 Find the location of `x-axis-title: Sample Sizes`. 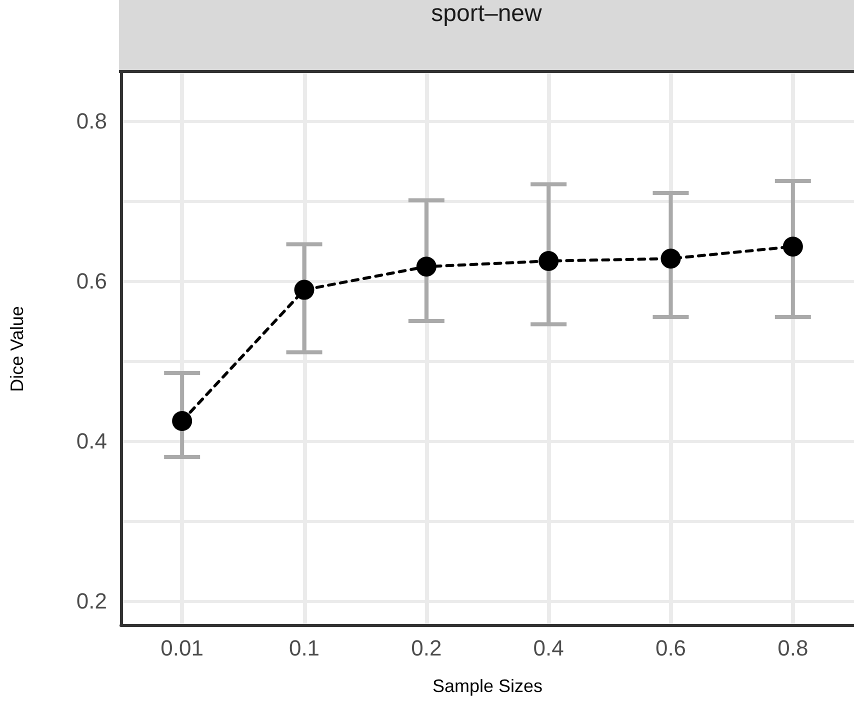

x-axis-title: Sample Sizes is located at coordinates (487, 686).